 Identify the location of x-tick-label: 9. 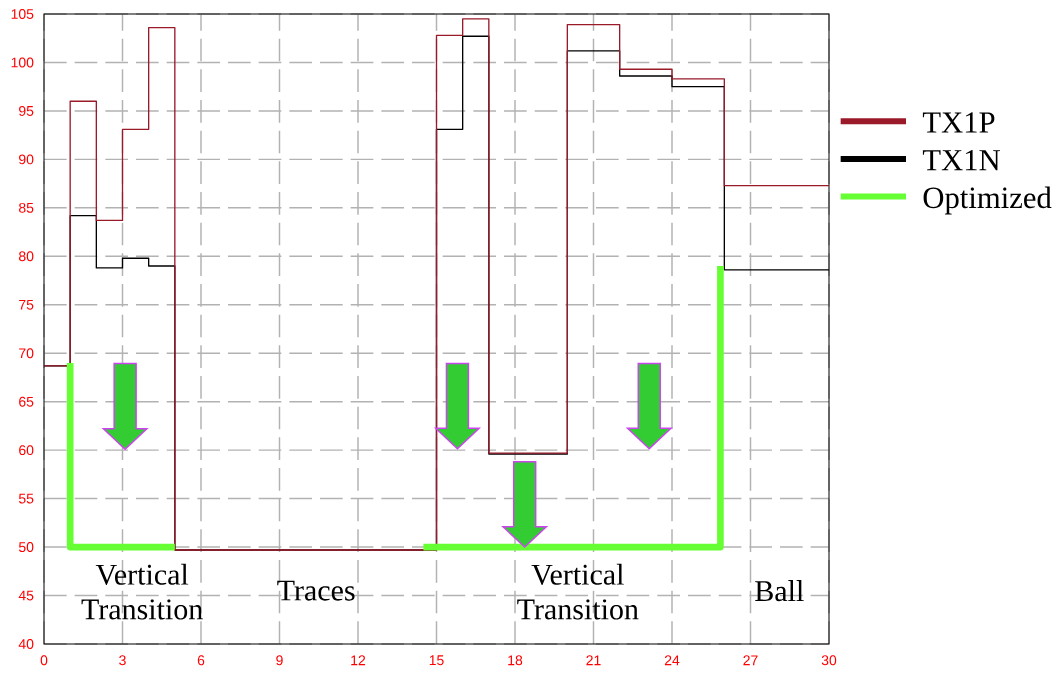
(279, 660).